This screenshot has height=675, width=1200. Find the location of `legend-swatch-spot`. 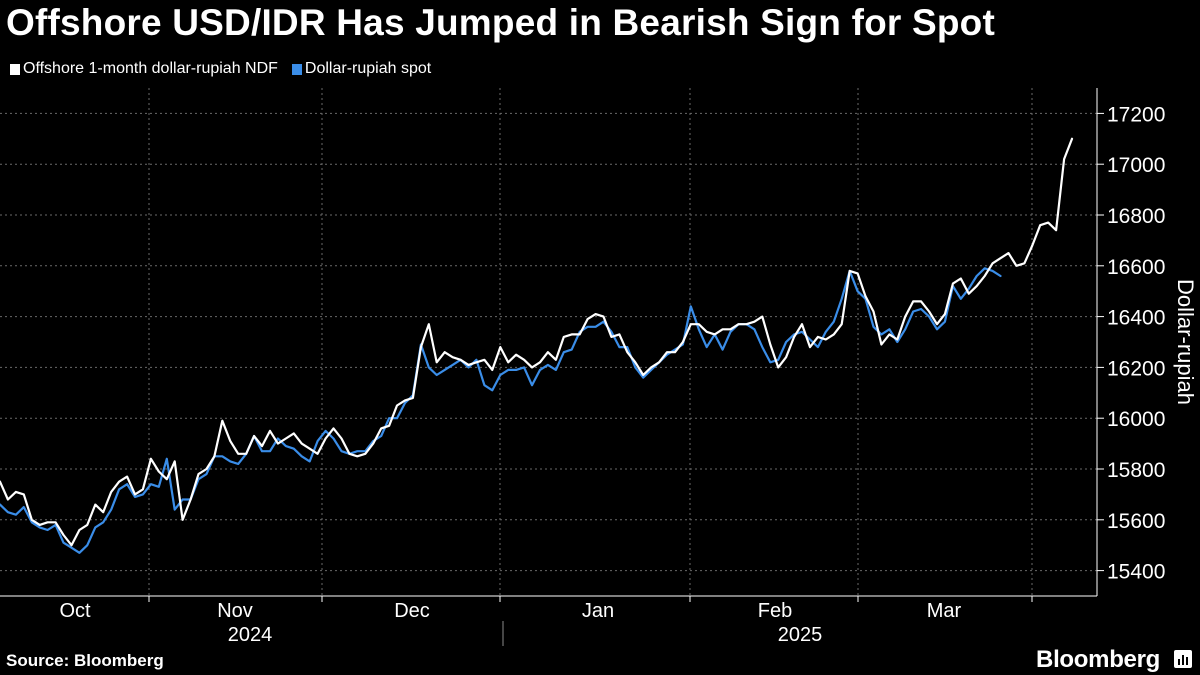

legend-swatch-spot is located at coordinates (296, 69).